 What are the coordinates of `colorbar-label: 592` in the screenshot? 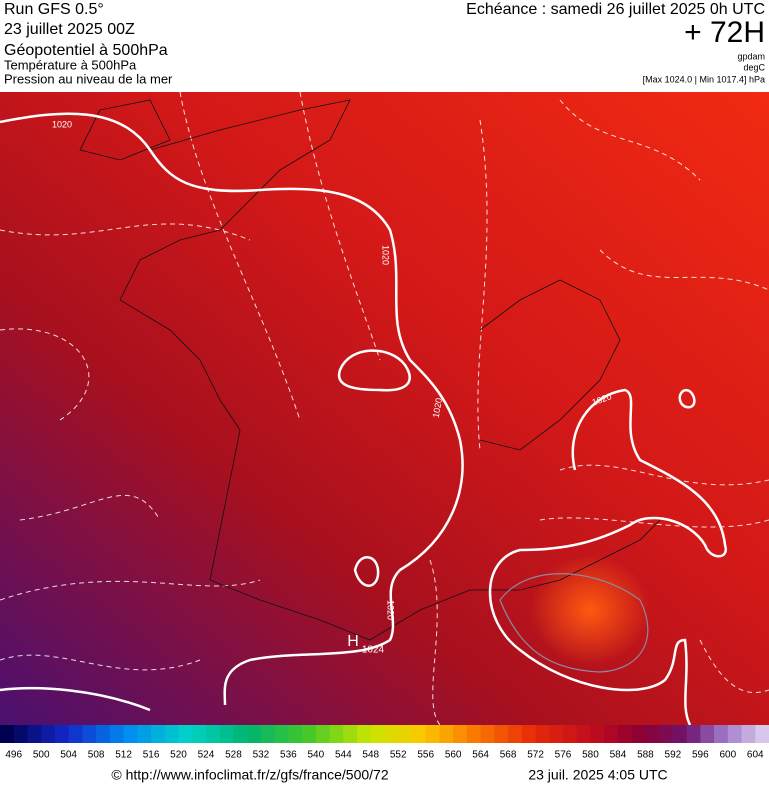 It's located at (673, 755).